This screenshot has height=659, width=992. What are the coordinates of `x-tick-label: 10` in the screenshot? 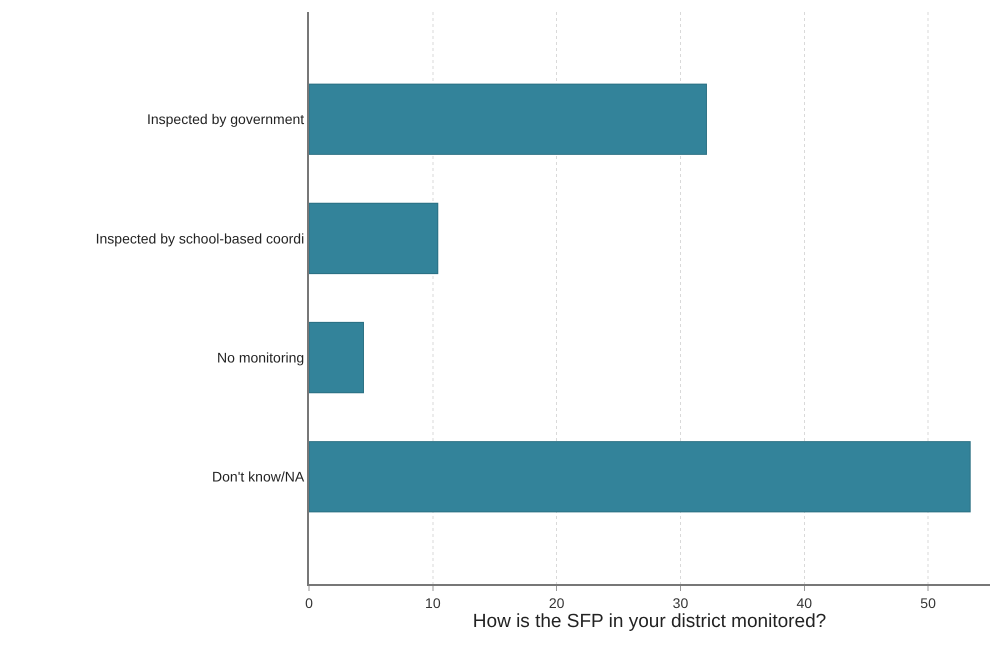 It's located at (433, 602).